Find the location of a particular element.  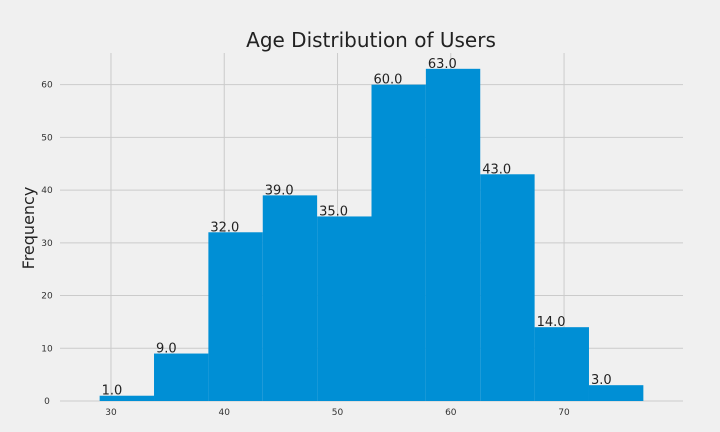

y-tick-label: 50 is located at coordinates (47, 138).